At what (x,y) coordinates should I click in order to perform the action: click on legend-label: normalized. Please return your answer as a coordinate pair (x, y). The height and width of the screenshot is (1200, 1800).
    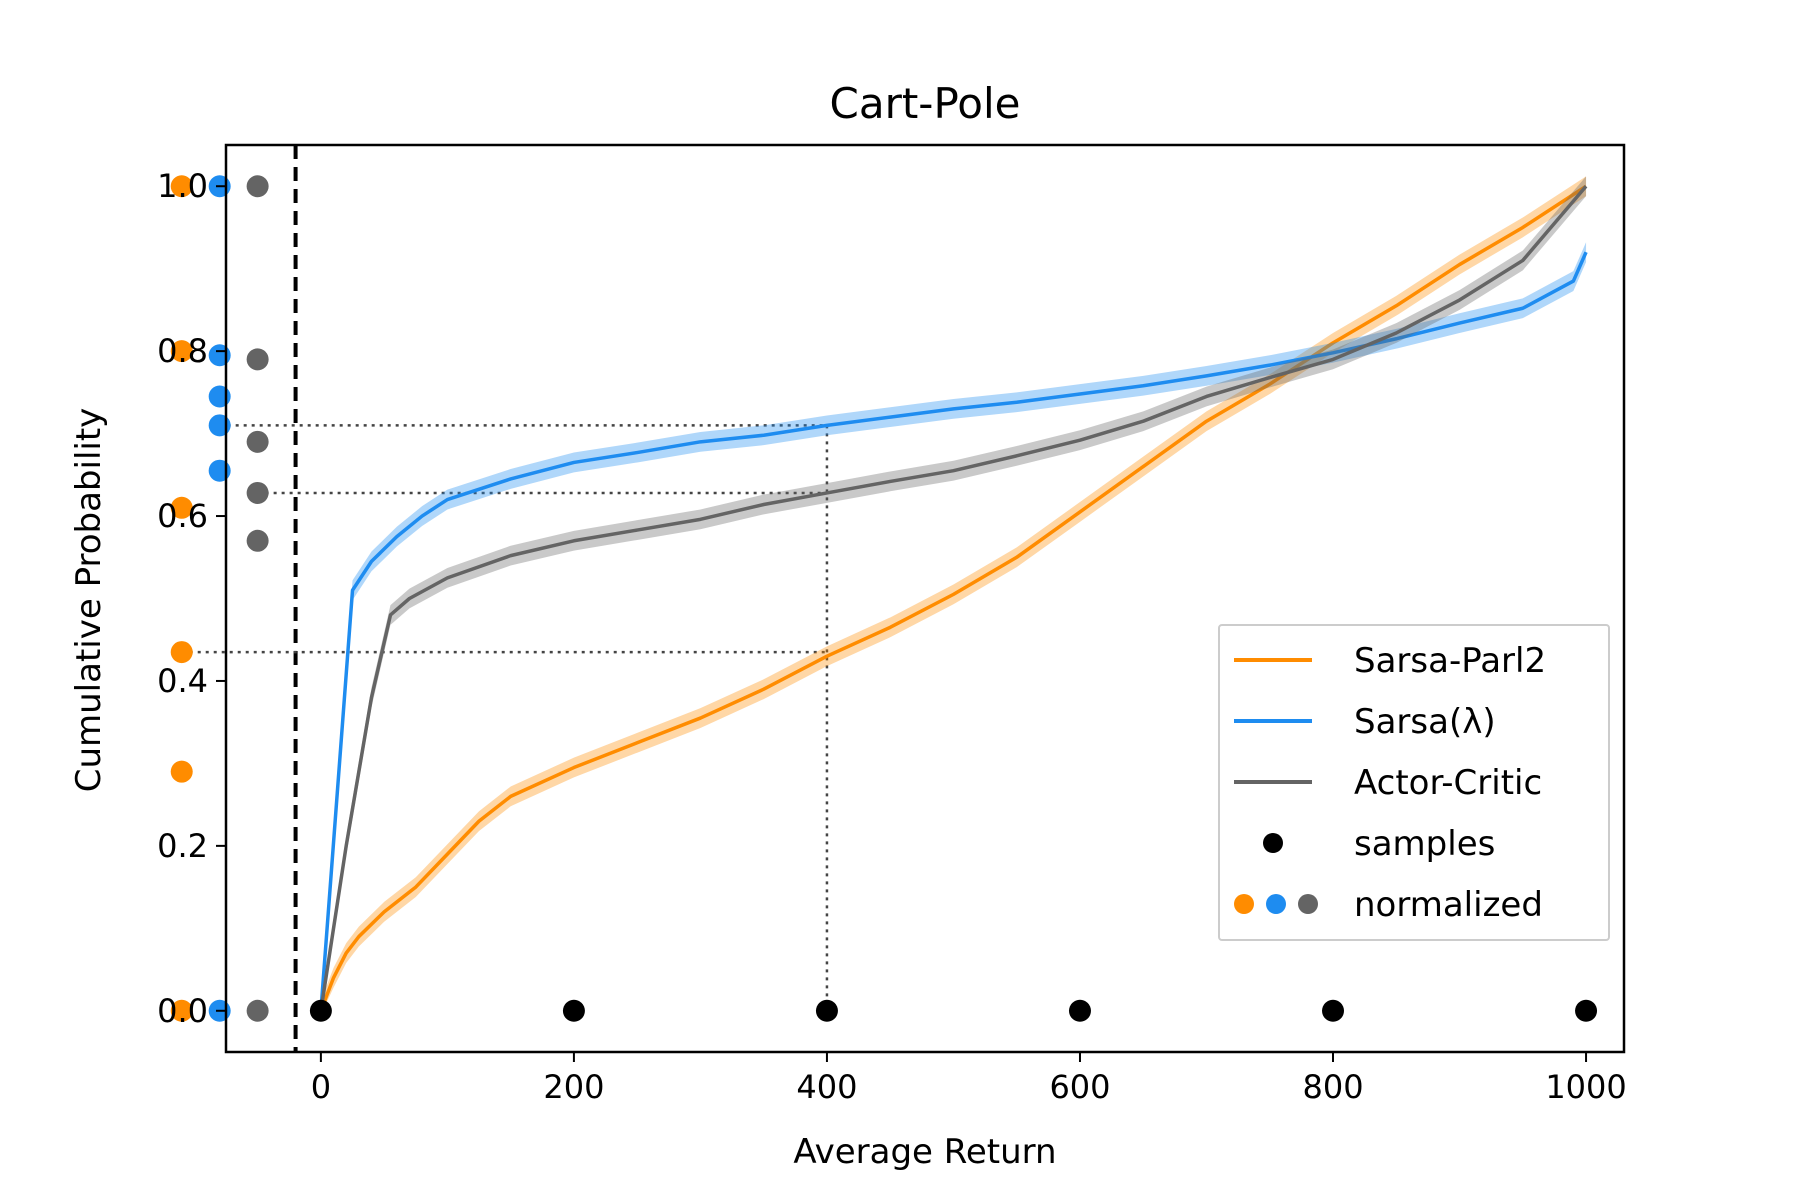
    Looking at the image, I should click on (1448, 905).